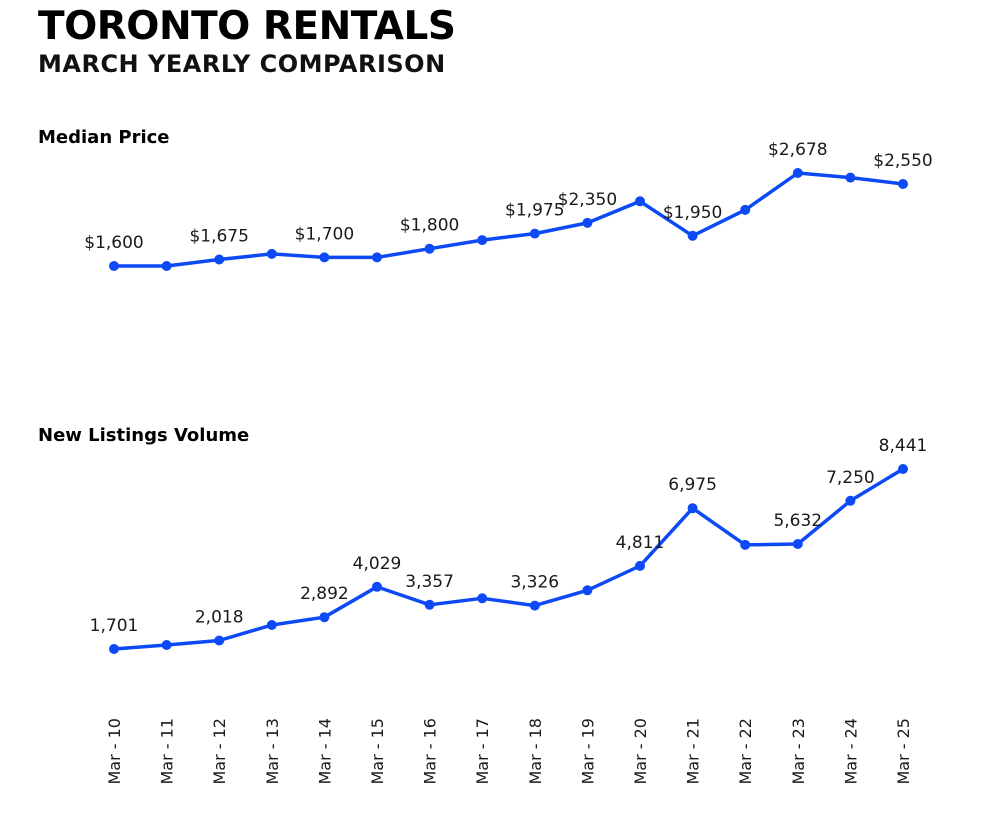  I want to click on median-price-data-label: $1,950, so click(692, 213).